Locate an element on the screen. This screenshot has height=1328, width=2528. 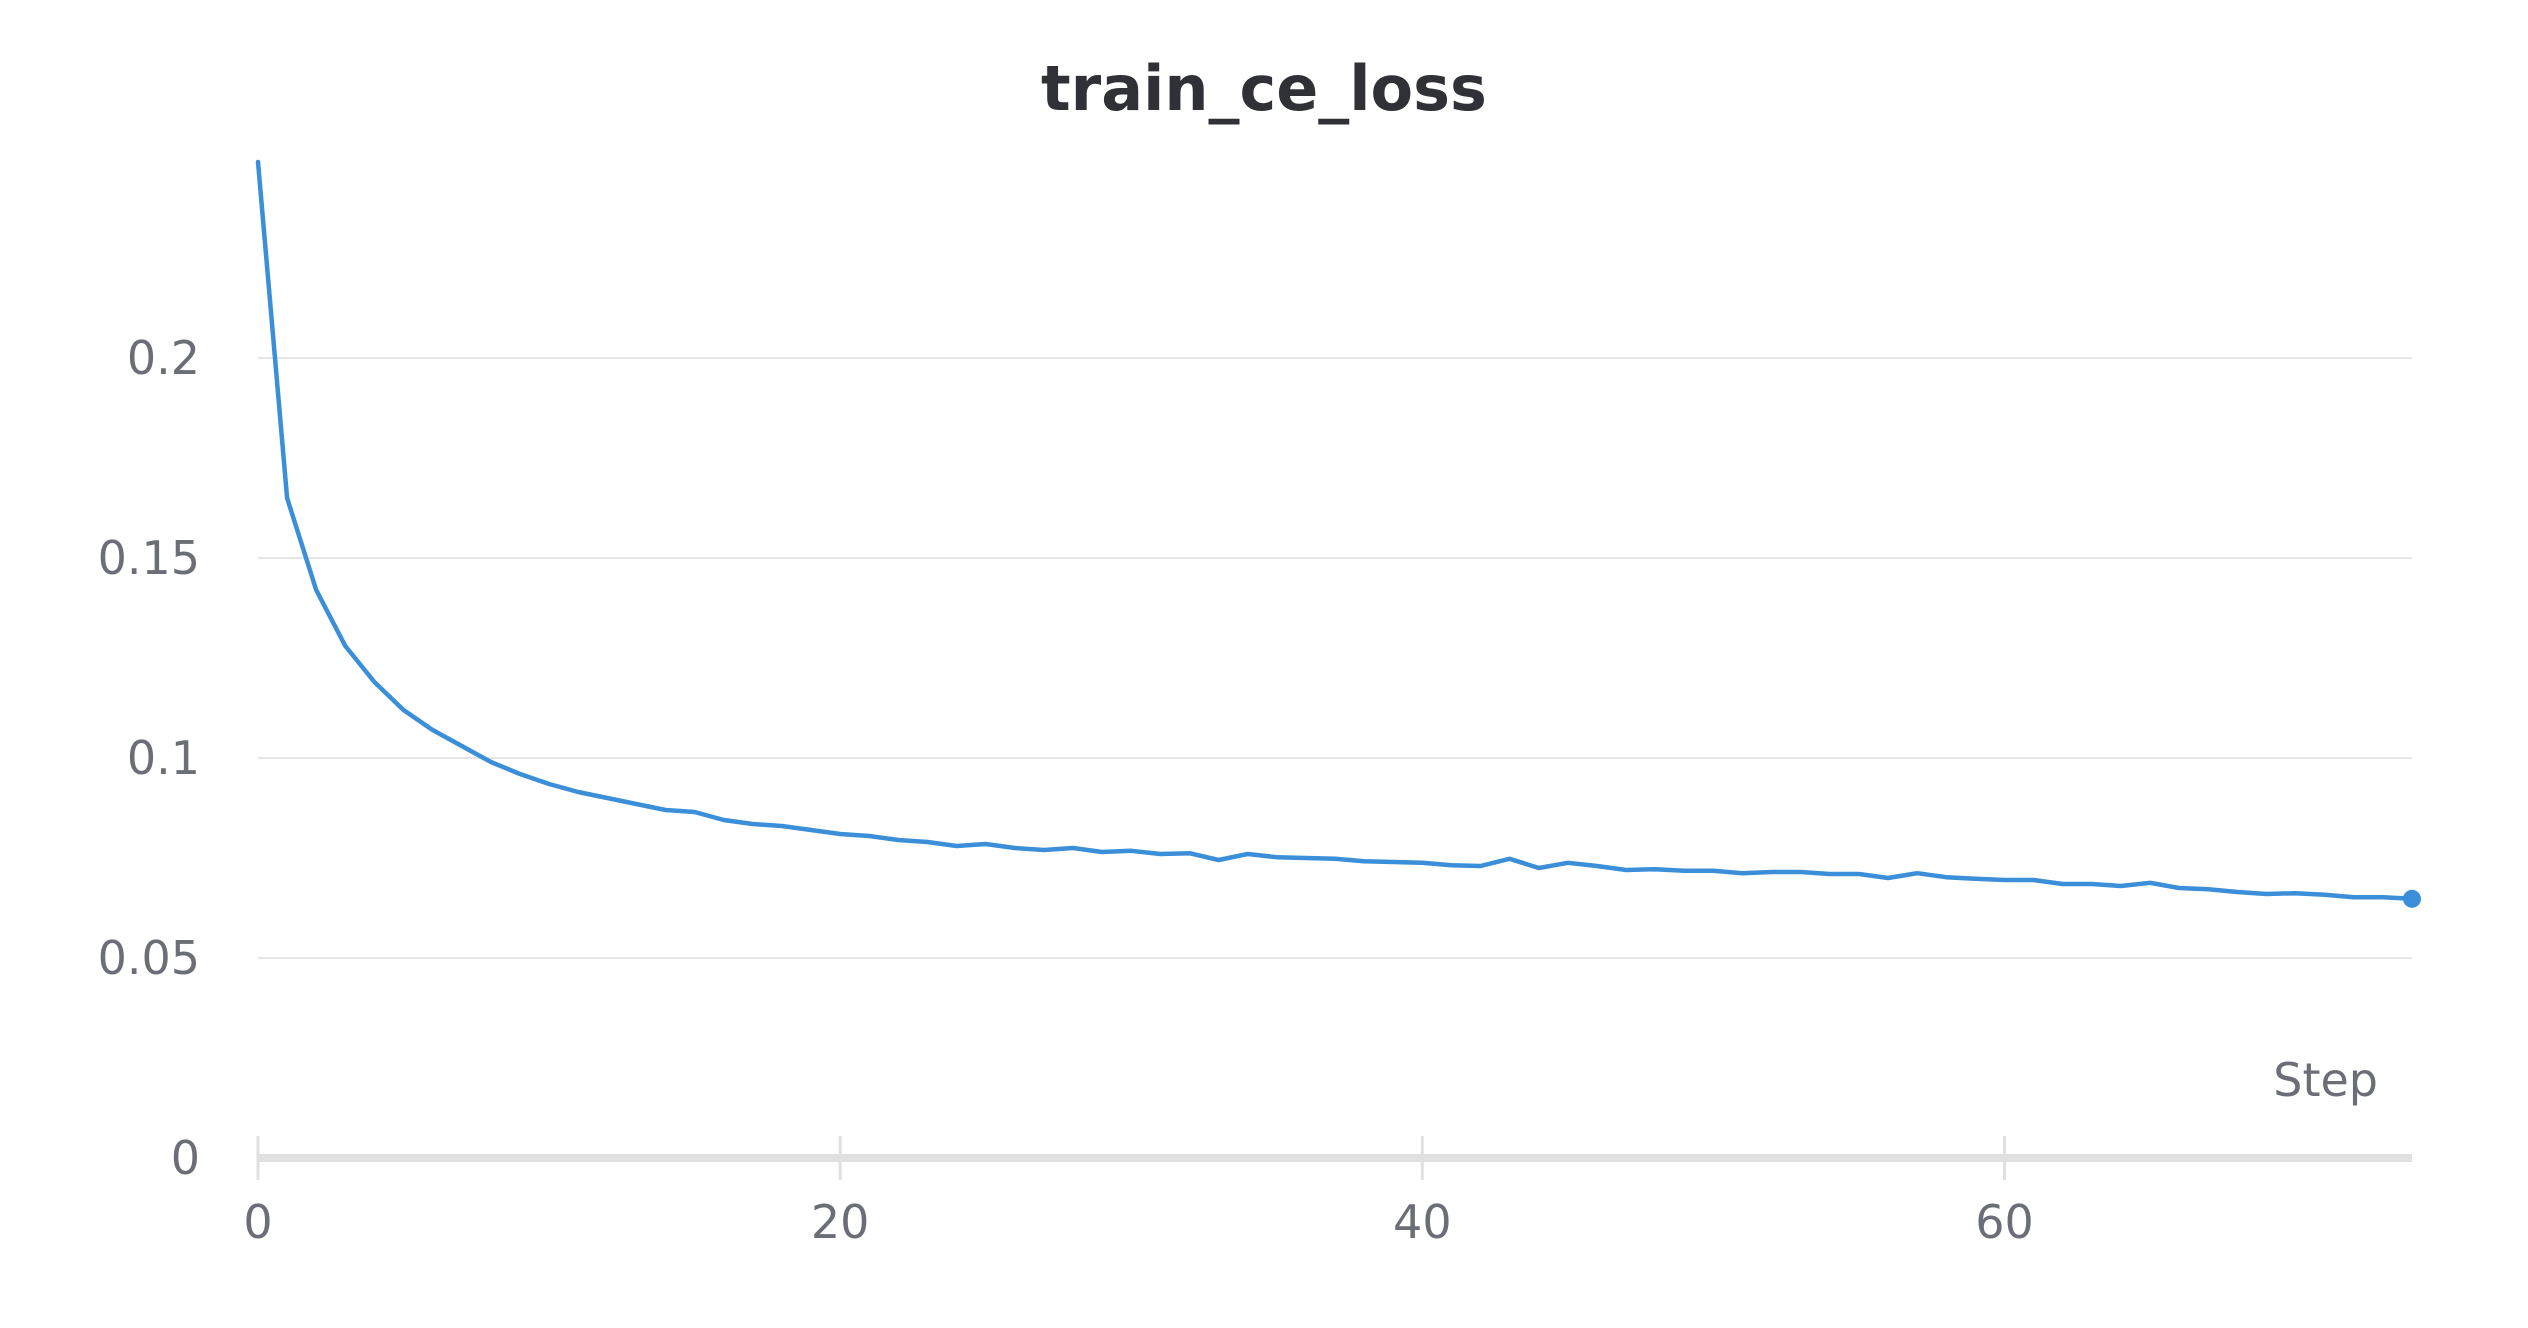
x-tick-label: 20 is located at coordinates (840, 1222).